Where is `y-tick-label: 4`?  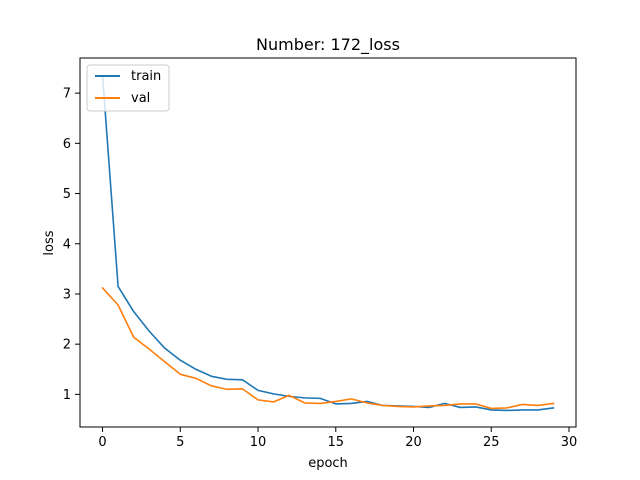
y-tick-label: 4 is located at coordinates (67, 244).